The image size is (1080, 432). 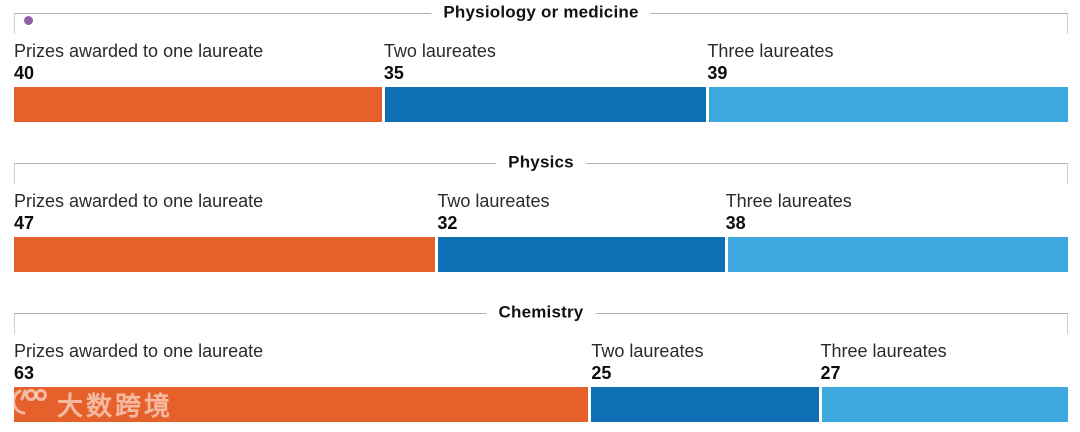 I want to click on segment-label-block-two-laureates: Two laureates 35, so click(x=440, y=62).